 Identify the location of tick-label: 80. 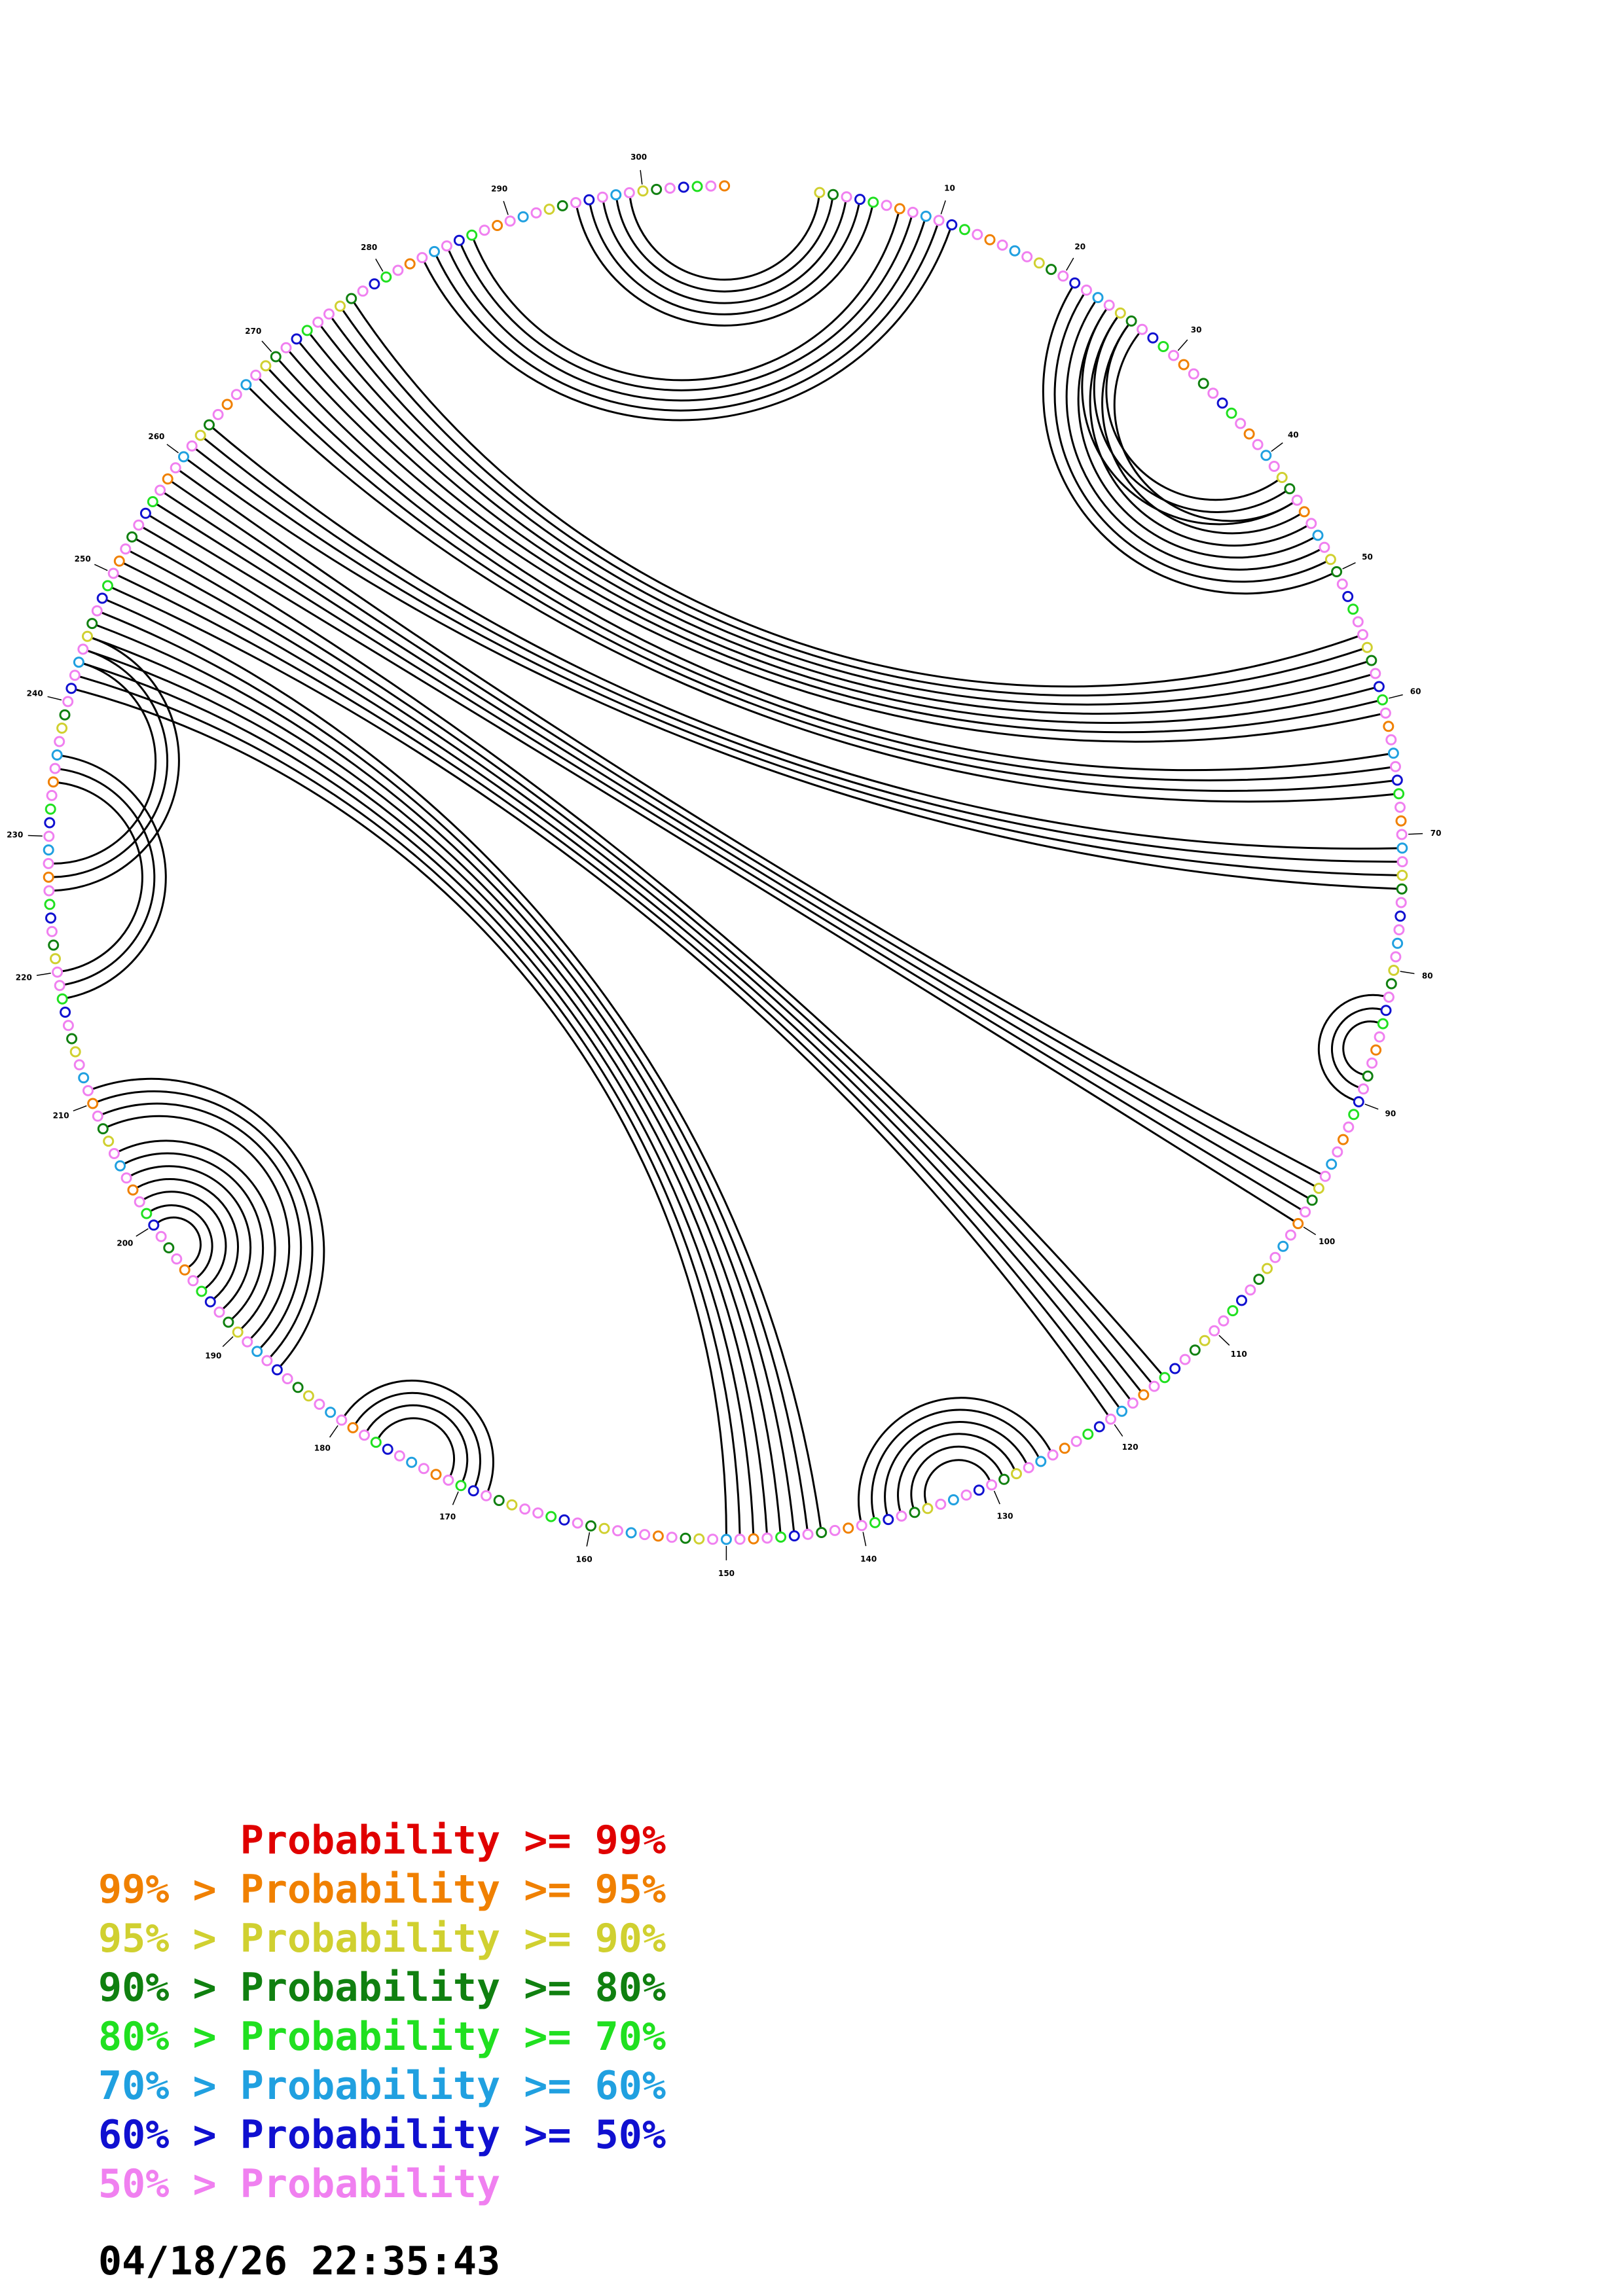
(1427, 975).